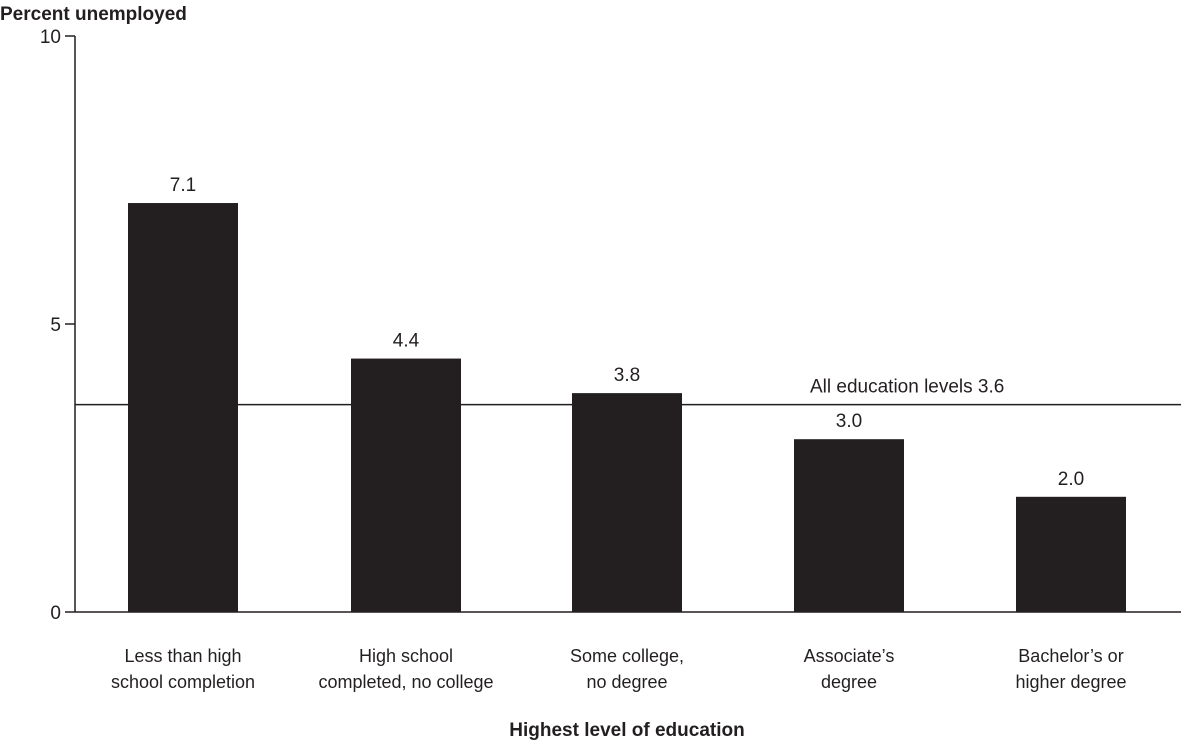 The width and height of the screenshot is (1181, 742). I want to click on y-tick-label: 10, so click(50, 37).